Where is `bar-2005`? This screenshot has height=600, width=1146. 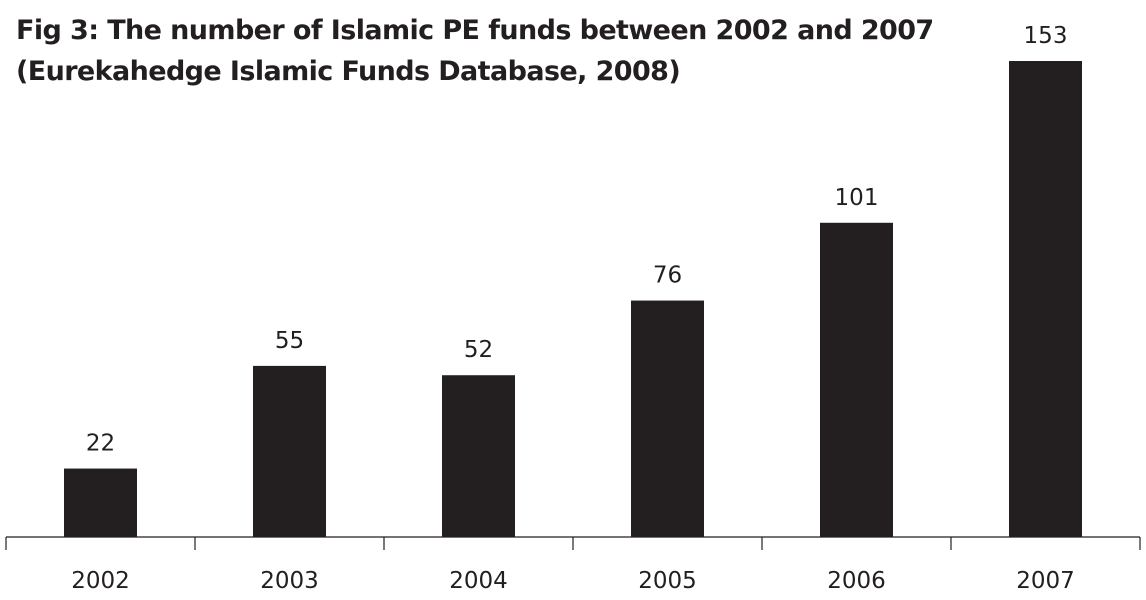
bar-2005 is located at coordinates (667, 418).